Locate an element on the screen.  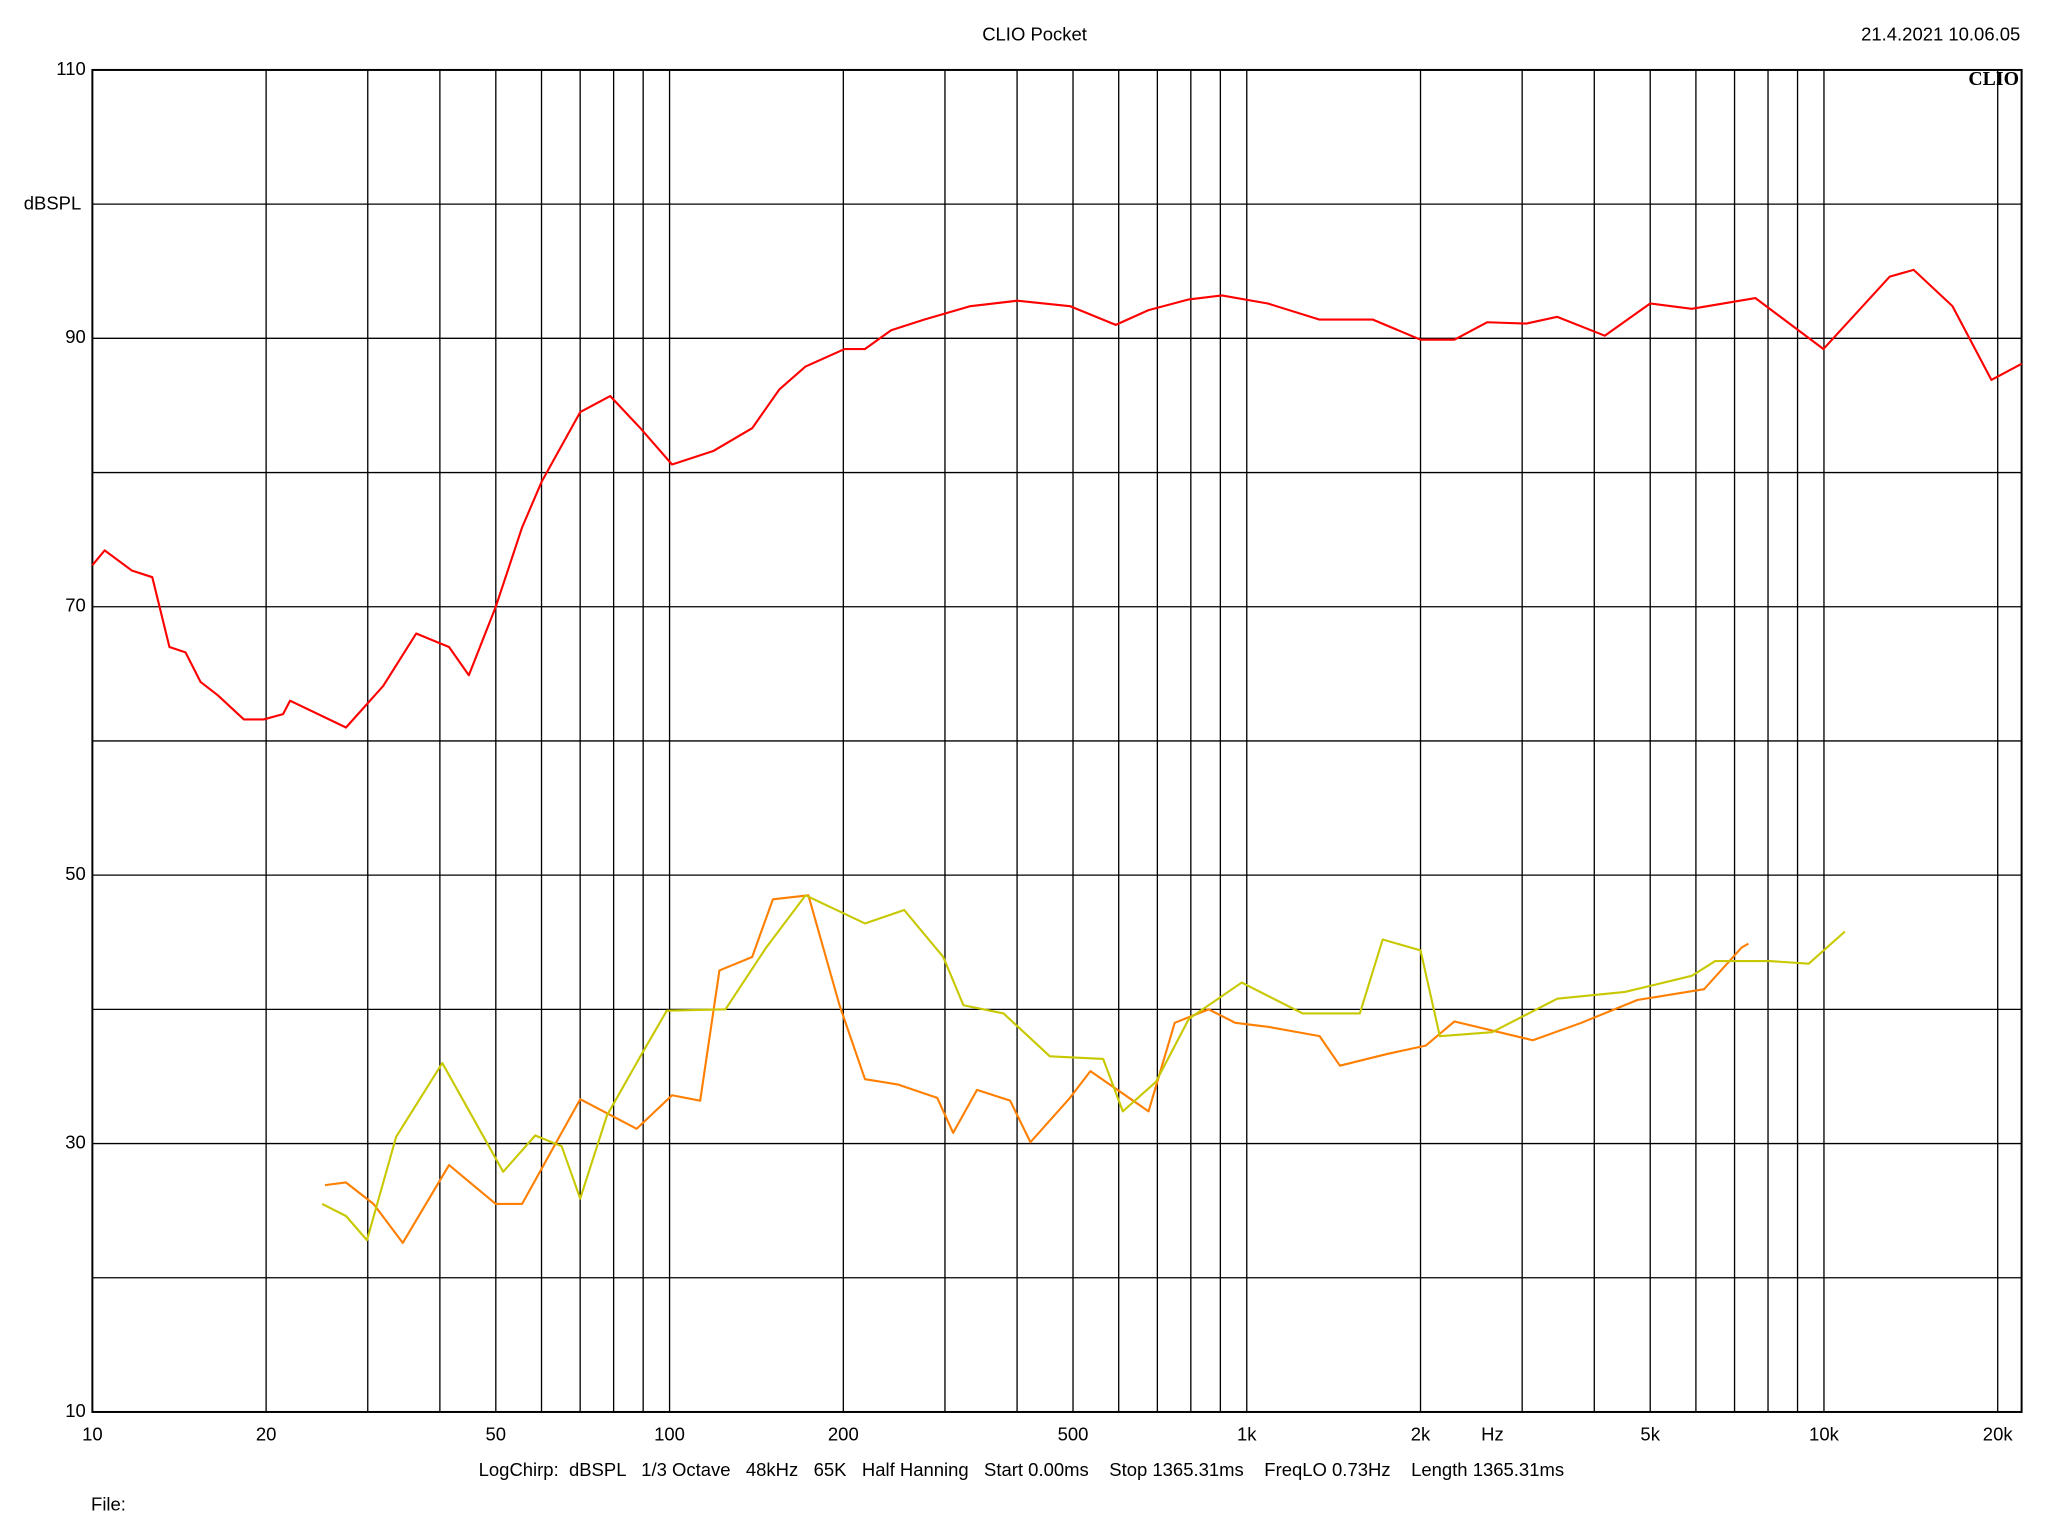
chart-title: CLIO Pocket is located at coordinates (1034, 34).